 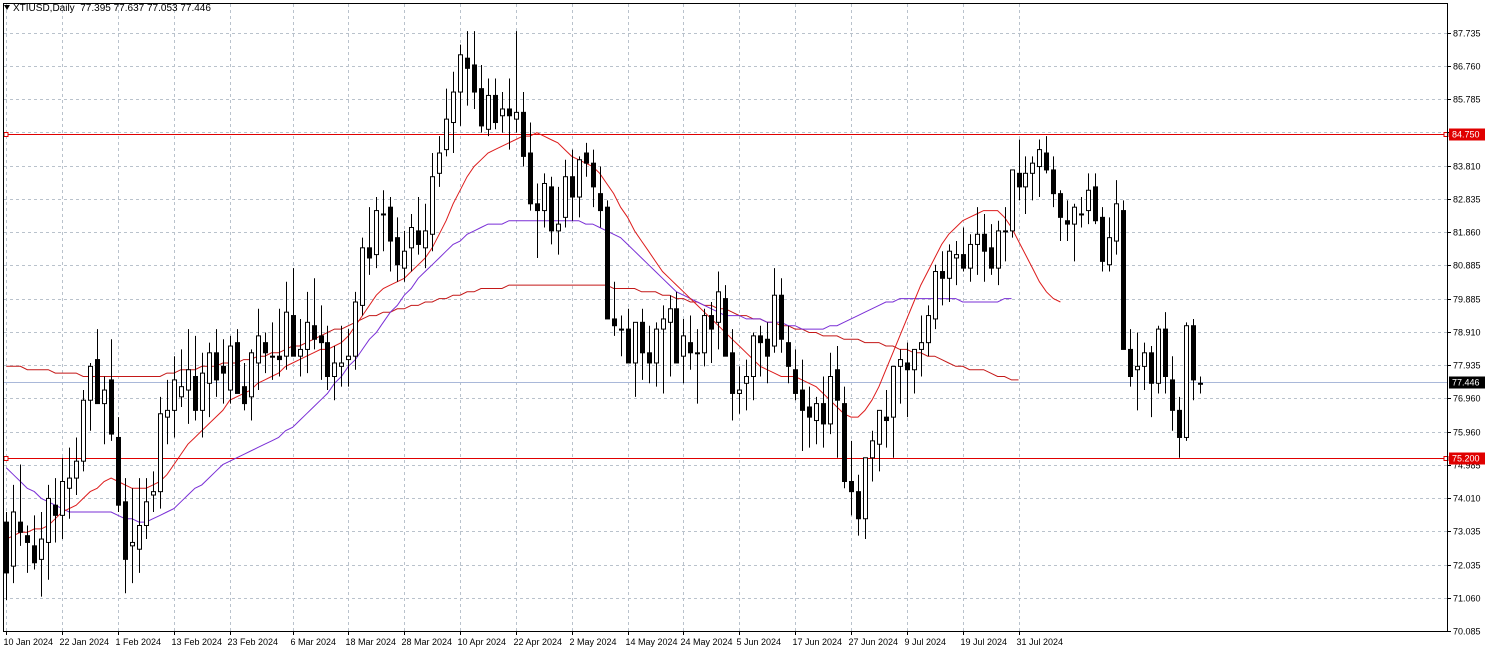 I want to click on x-tick-label: 5 Jun 2024, so click(x=759, y=642).